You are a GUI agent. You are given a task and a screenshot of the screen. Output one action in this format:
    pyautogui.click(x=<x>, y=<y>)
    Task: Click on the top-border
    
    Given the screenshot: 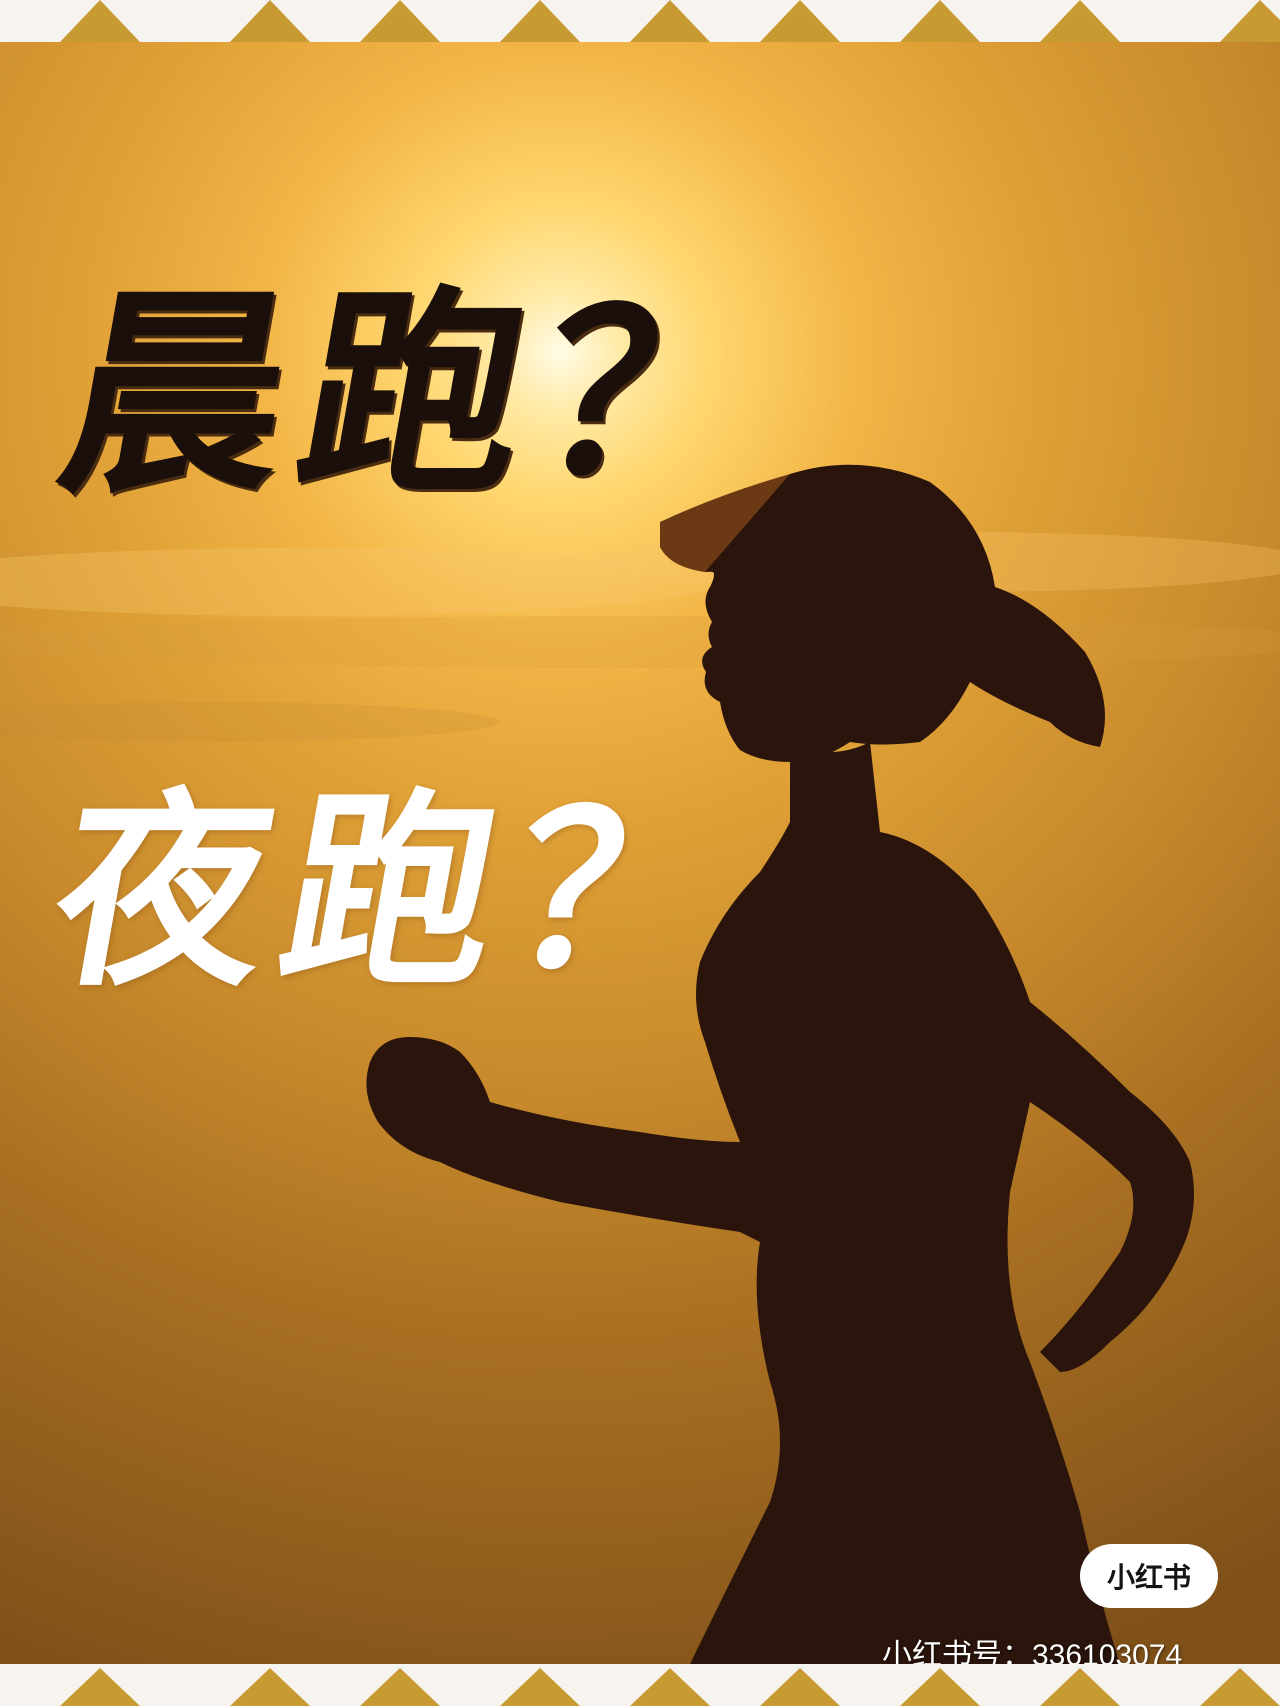 What is the action you would take?
    pyautogui.click(x=640, y=23)
    